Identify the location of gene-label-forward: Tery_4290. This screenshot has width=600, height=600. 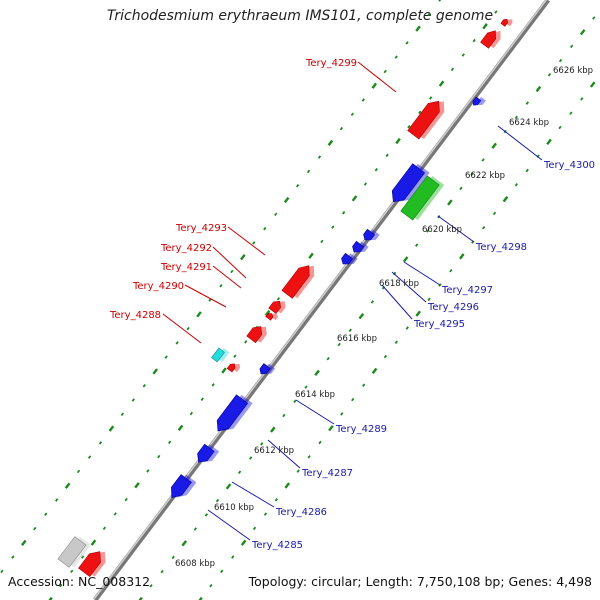
(158, 286).